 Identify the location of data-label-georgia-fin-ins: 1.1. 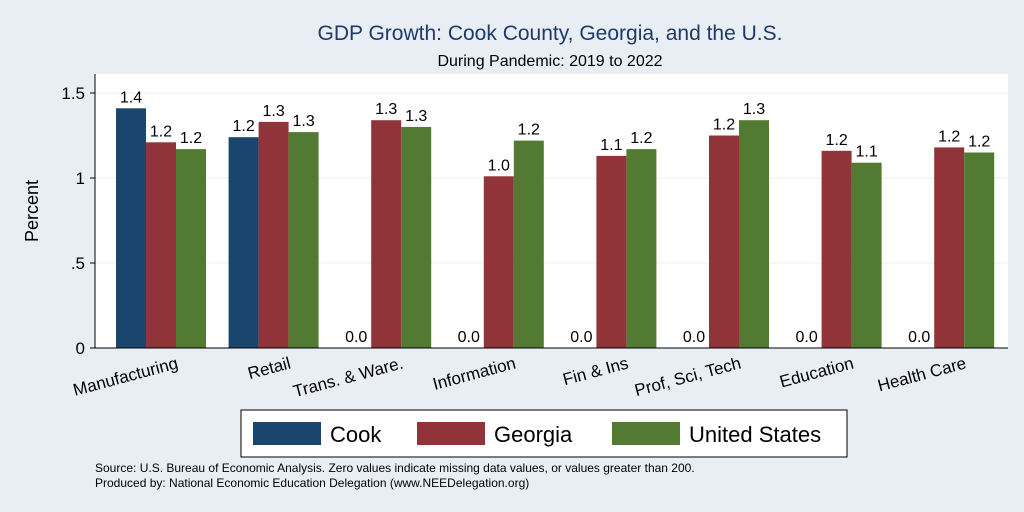
(611, 145).